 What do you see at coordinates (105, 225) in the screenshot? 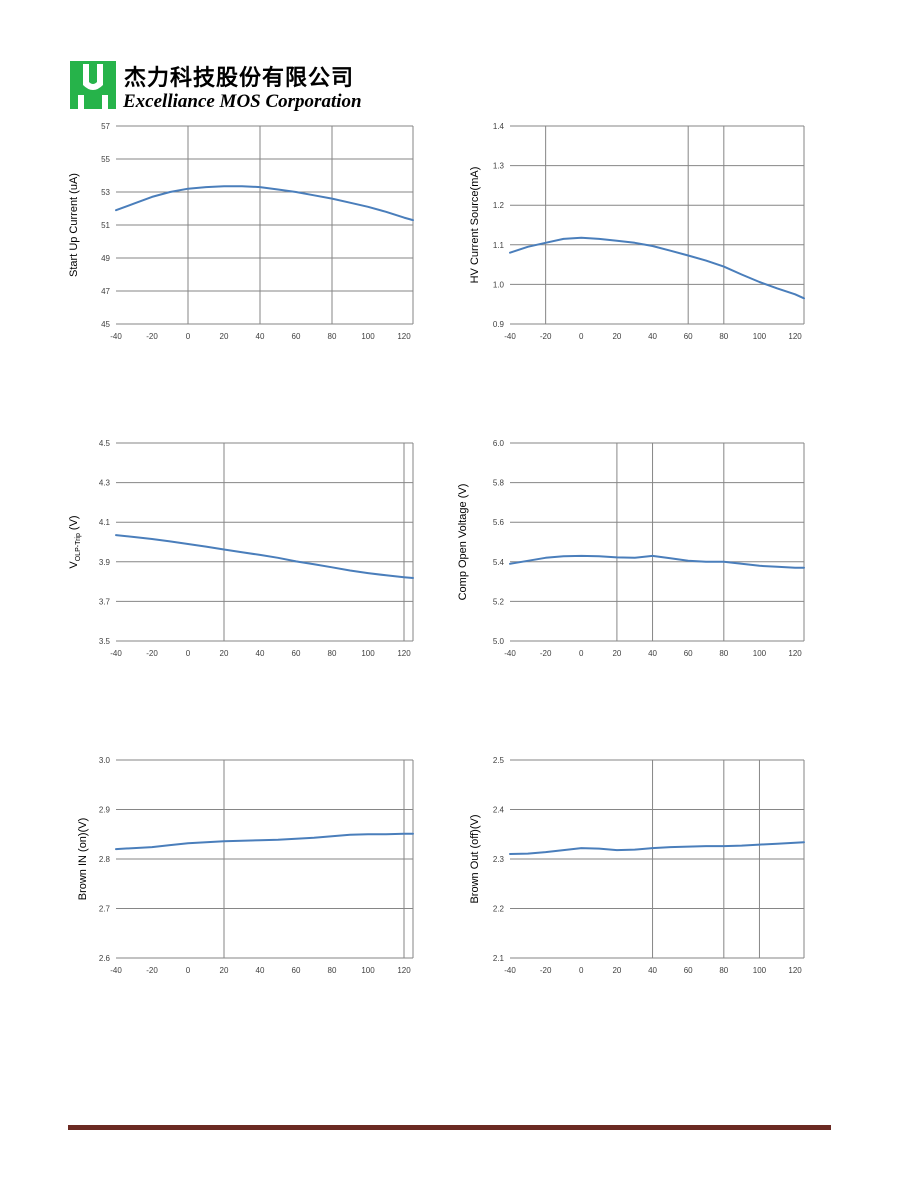
I see `y-tick-label: 51` at bounding box center [105, 225].